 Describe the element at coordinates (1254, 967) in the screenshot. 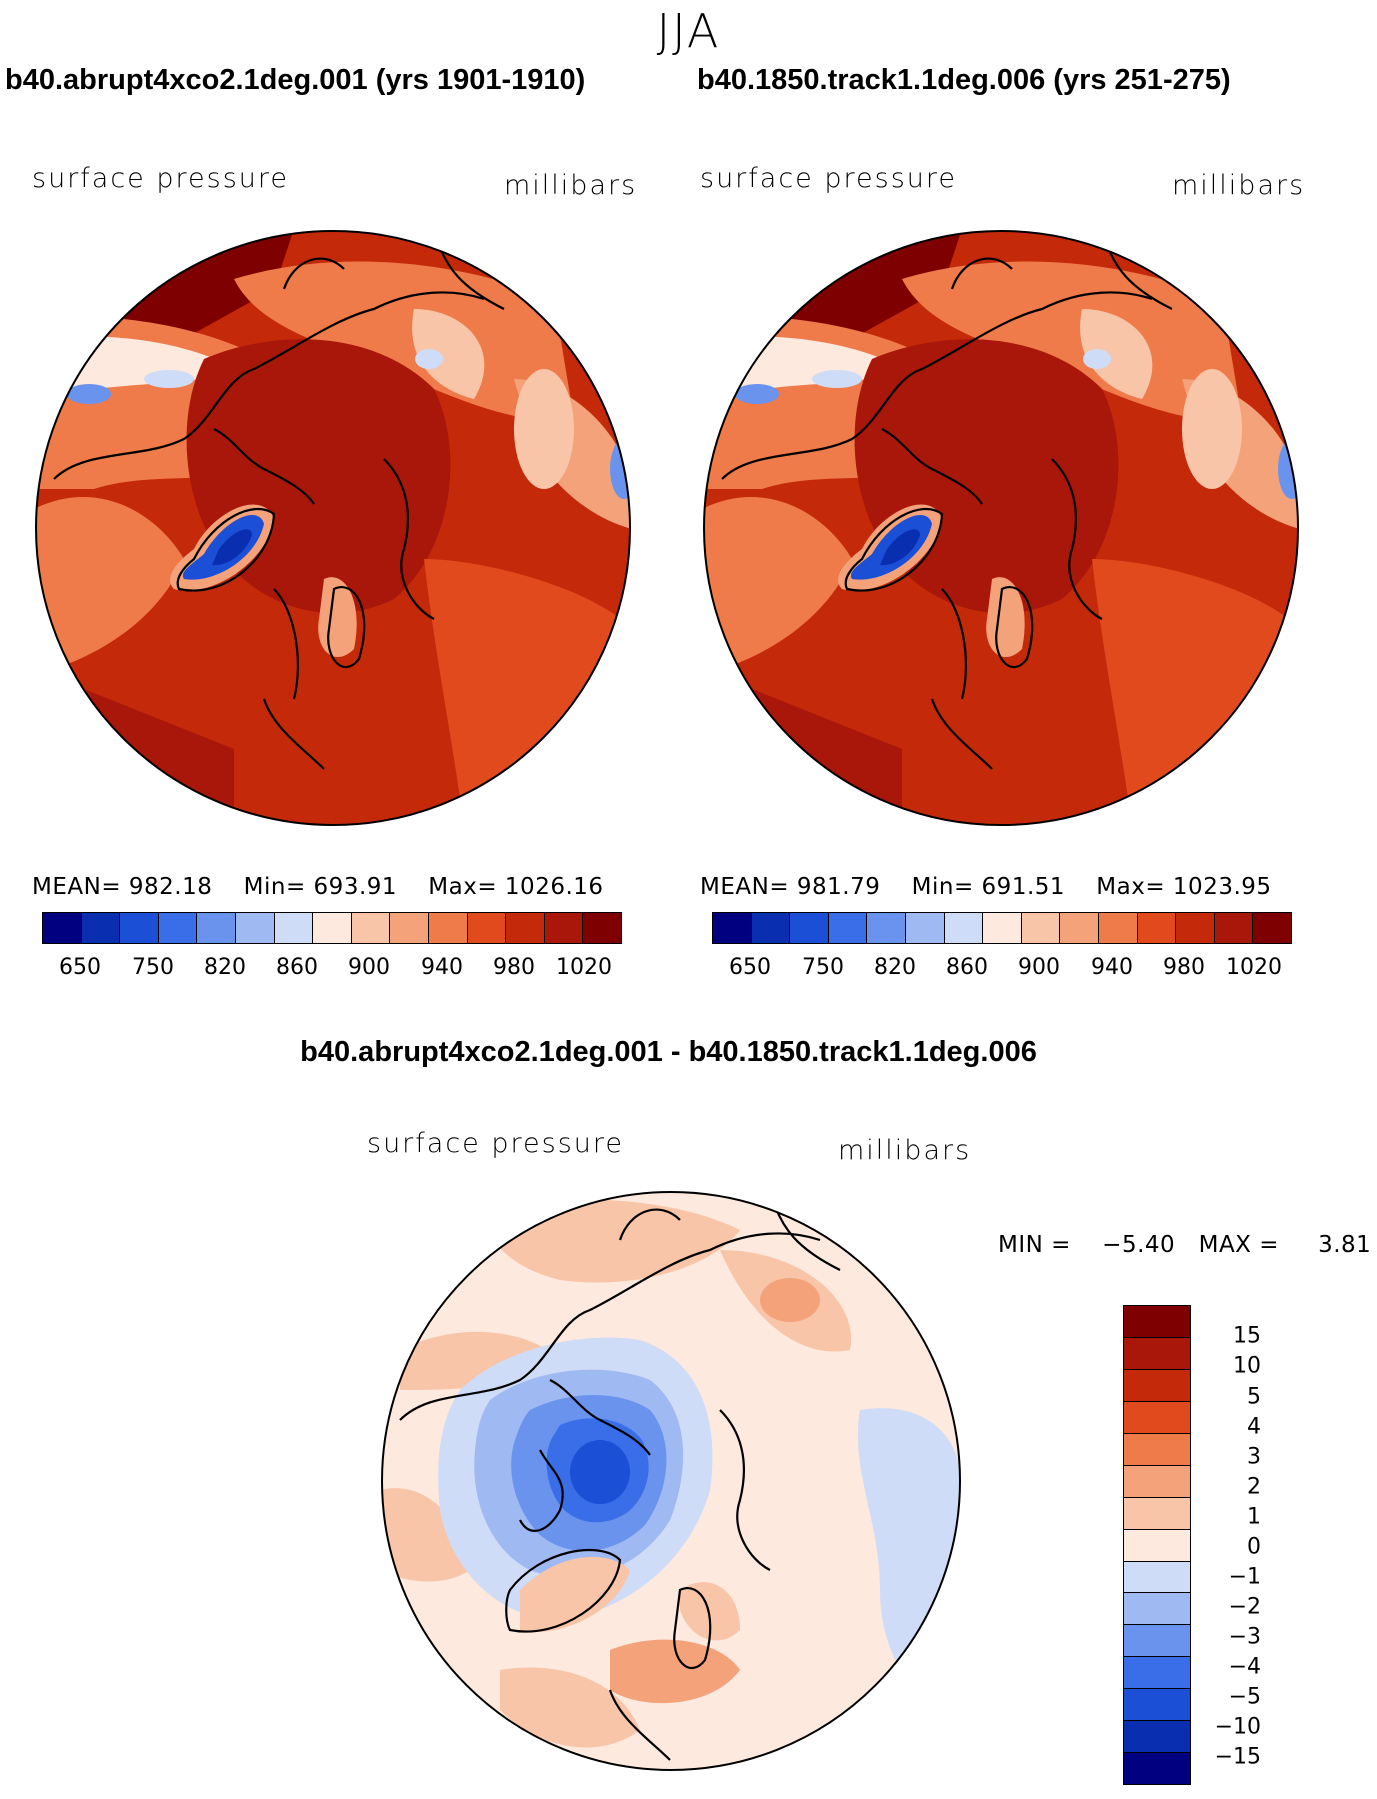

I see `panel2-tick: 1020` at that location.